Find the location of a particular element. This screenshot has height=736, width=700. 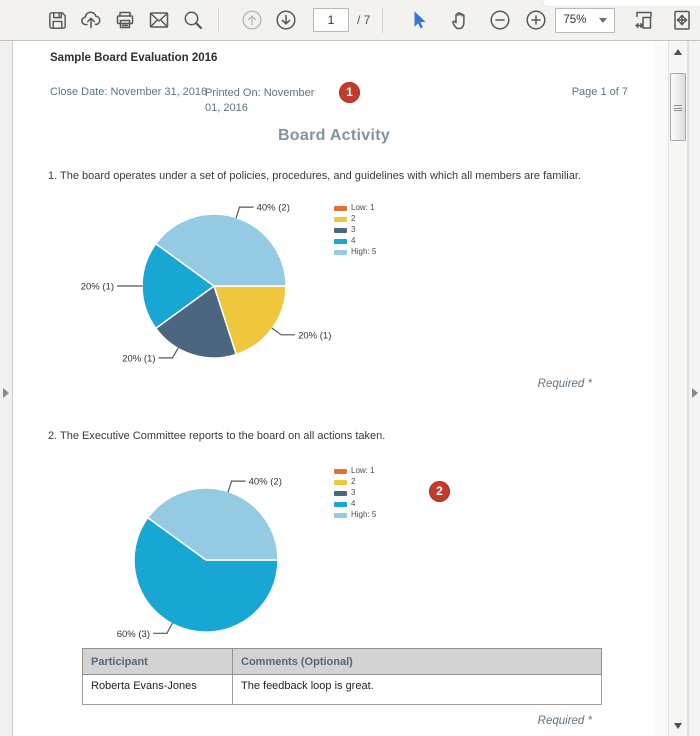

scroll-down-button is located at coordinates (678, 725).